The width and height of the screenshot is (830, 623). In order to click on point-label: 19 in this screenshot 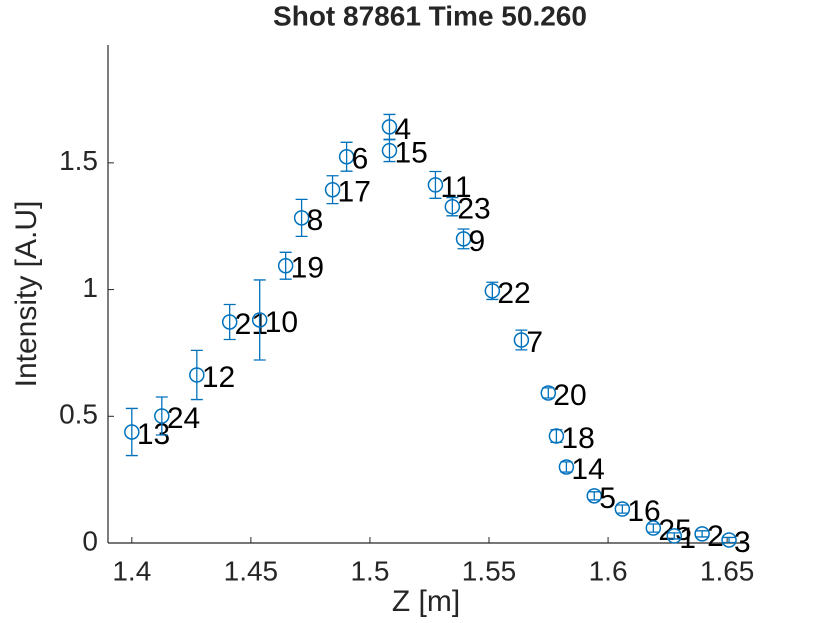, I will do `click(307, 268)`.